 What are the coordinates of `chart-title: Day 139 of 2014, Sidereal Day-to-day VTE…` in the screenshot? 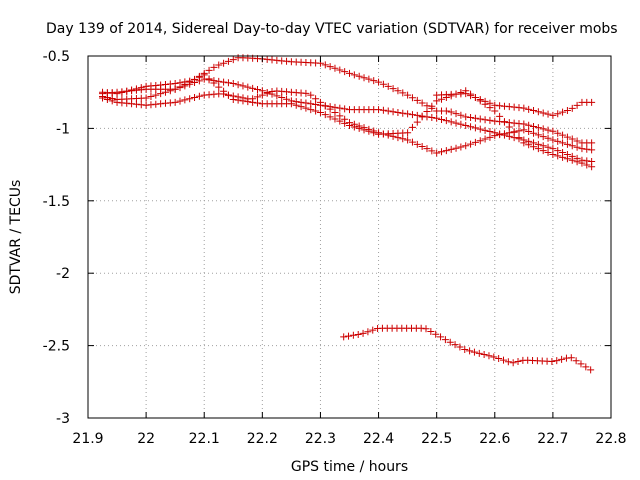 It's located at (332, 29).